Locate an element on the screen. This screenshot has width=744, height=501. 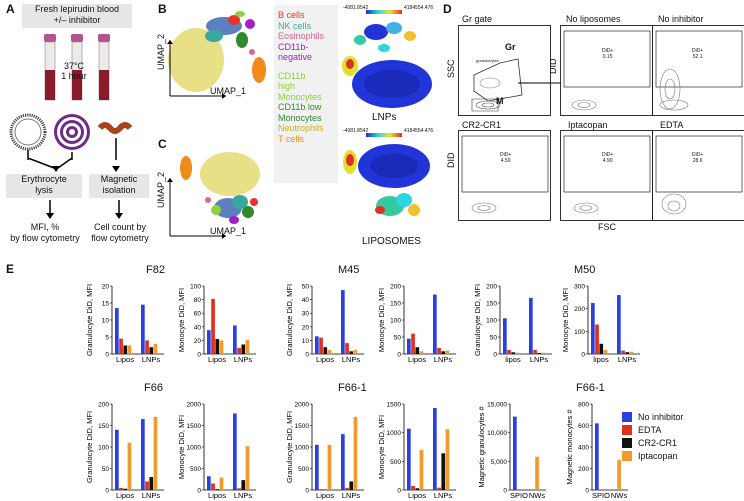
flow-title-cr2-cr1: CR2-CR1 is located at coordinates (482, 125).